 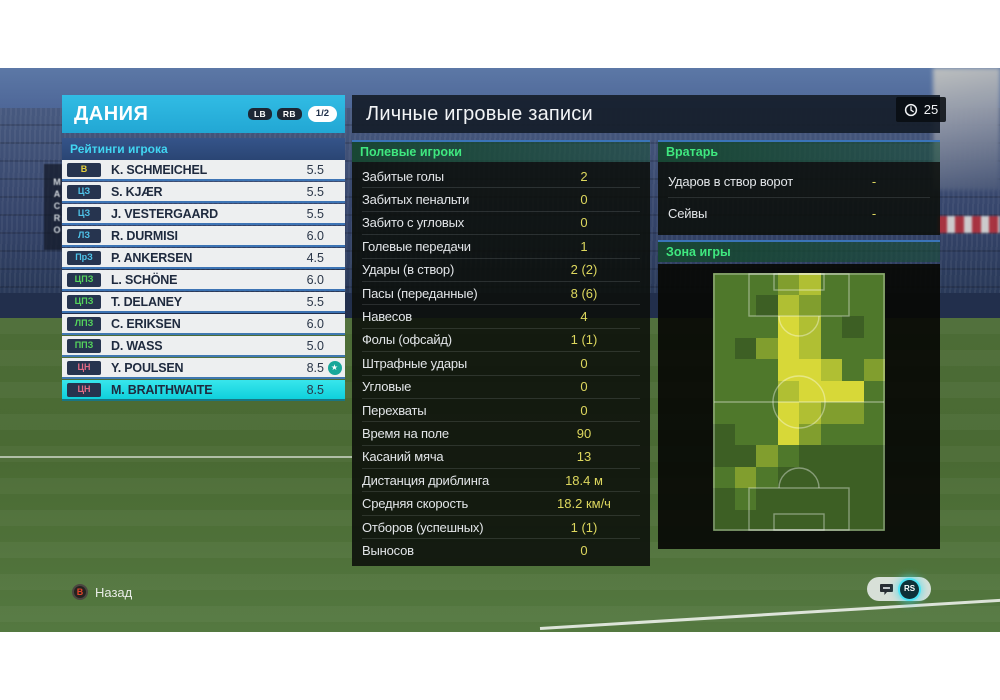 I want to click on player-row: ЛПЗ C. ERIKSEN 6.0, so click(x=203, y=323).